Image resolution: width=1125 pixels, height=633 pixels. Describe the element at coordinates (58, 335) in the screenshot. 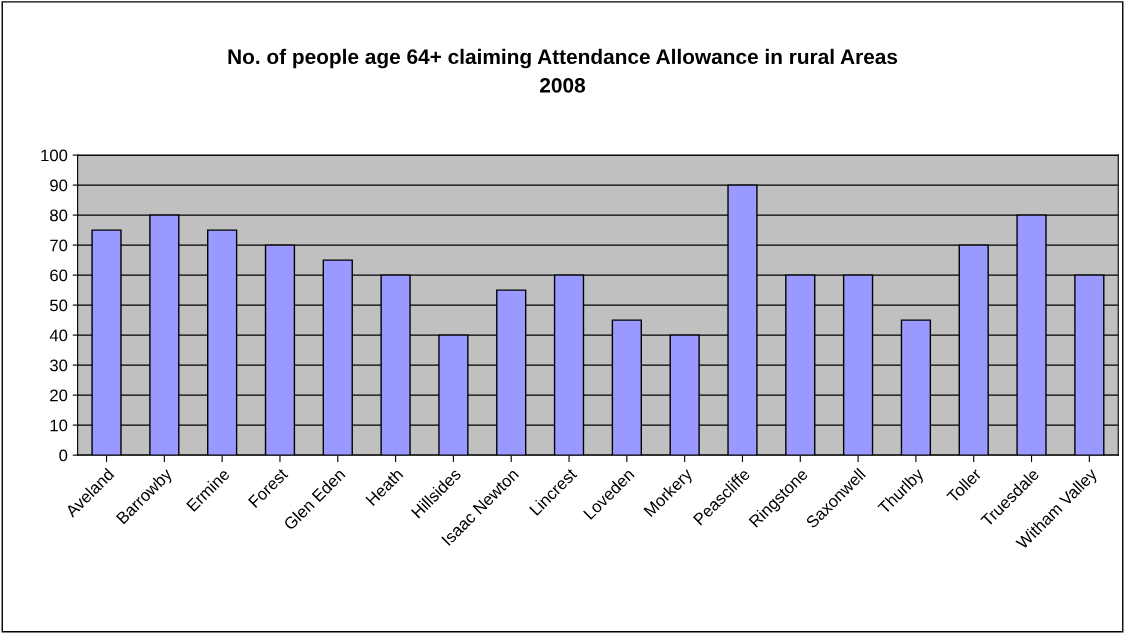

I see `y-tick-label: 40` at that location.